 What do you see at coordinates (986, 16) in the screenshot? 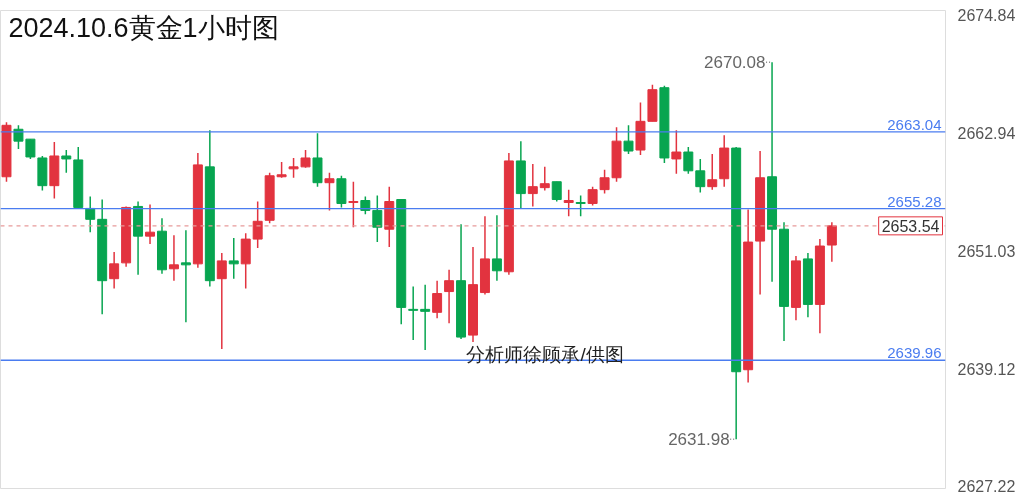
I see `y-tick-label: 2674.84` at bounding box center [986, 16].